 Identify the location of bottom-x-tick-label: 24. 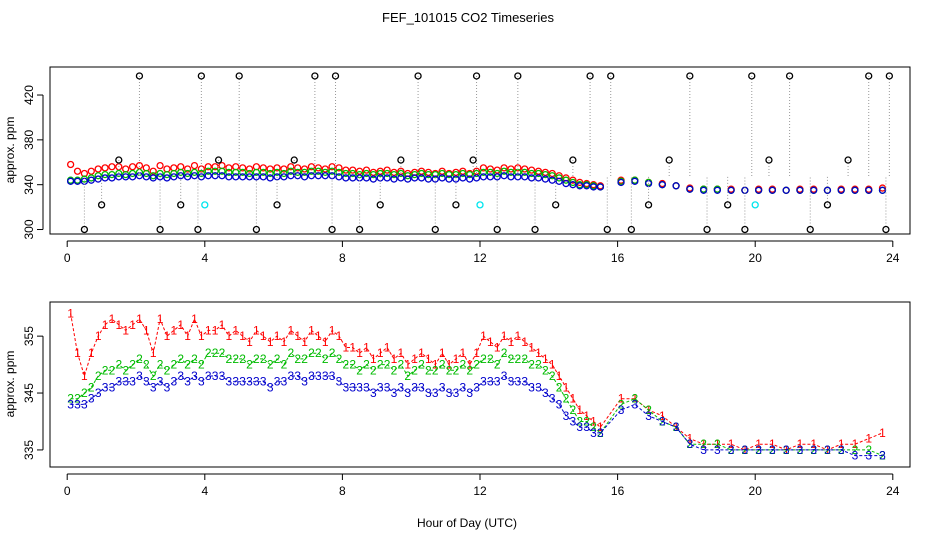
(893, 491).